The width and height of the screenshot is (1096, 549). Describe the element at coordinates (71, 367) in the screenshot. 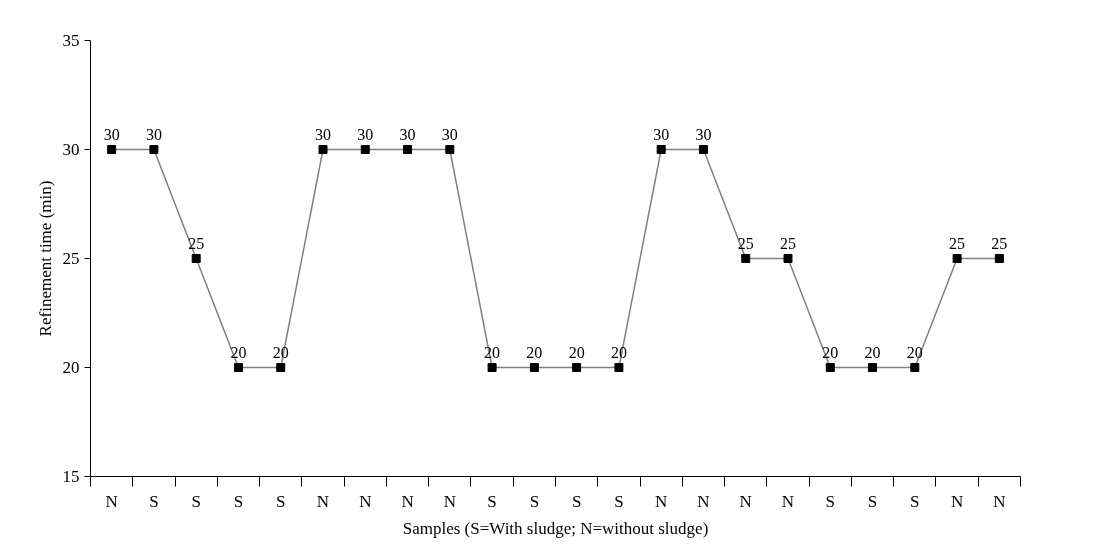

I see `y-tick-label: 20` at that location.